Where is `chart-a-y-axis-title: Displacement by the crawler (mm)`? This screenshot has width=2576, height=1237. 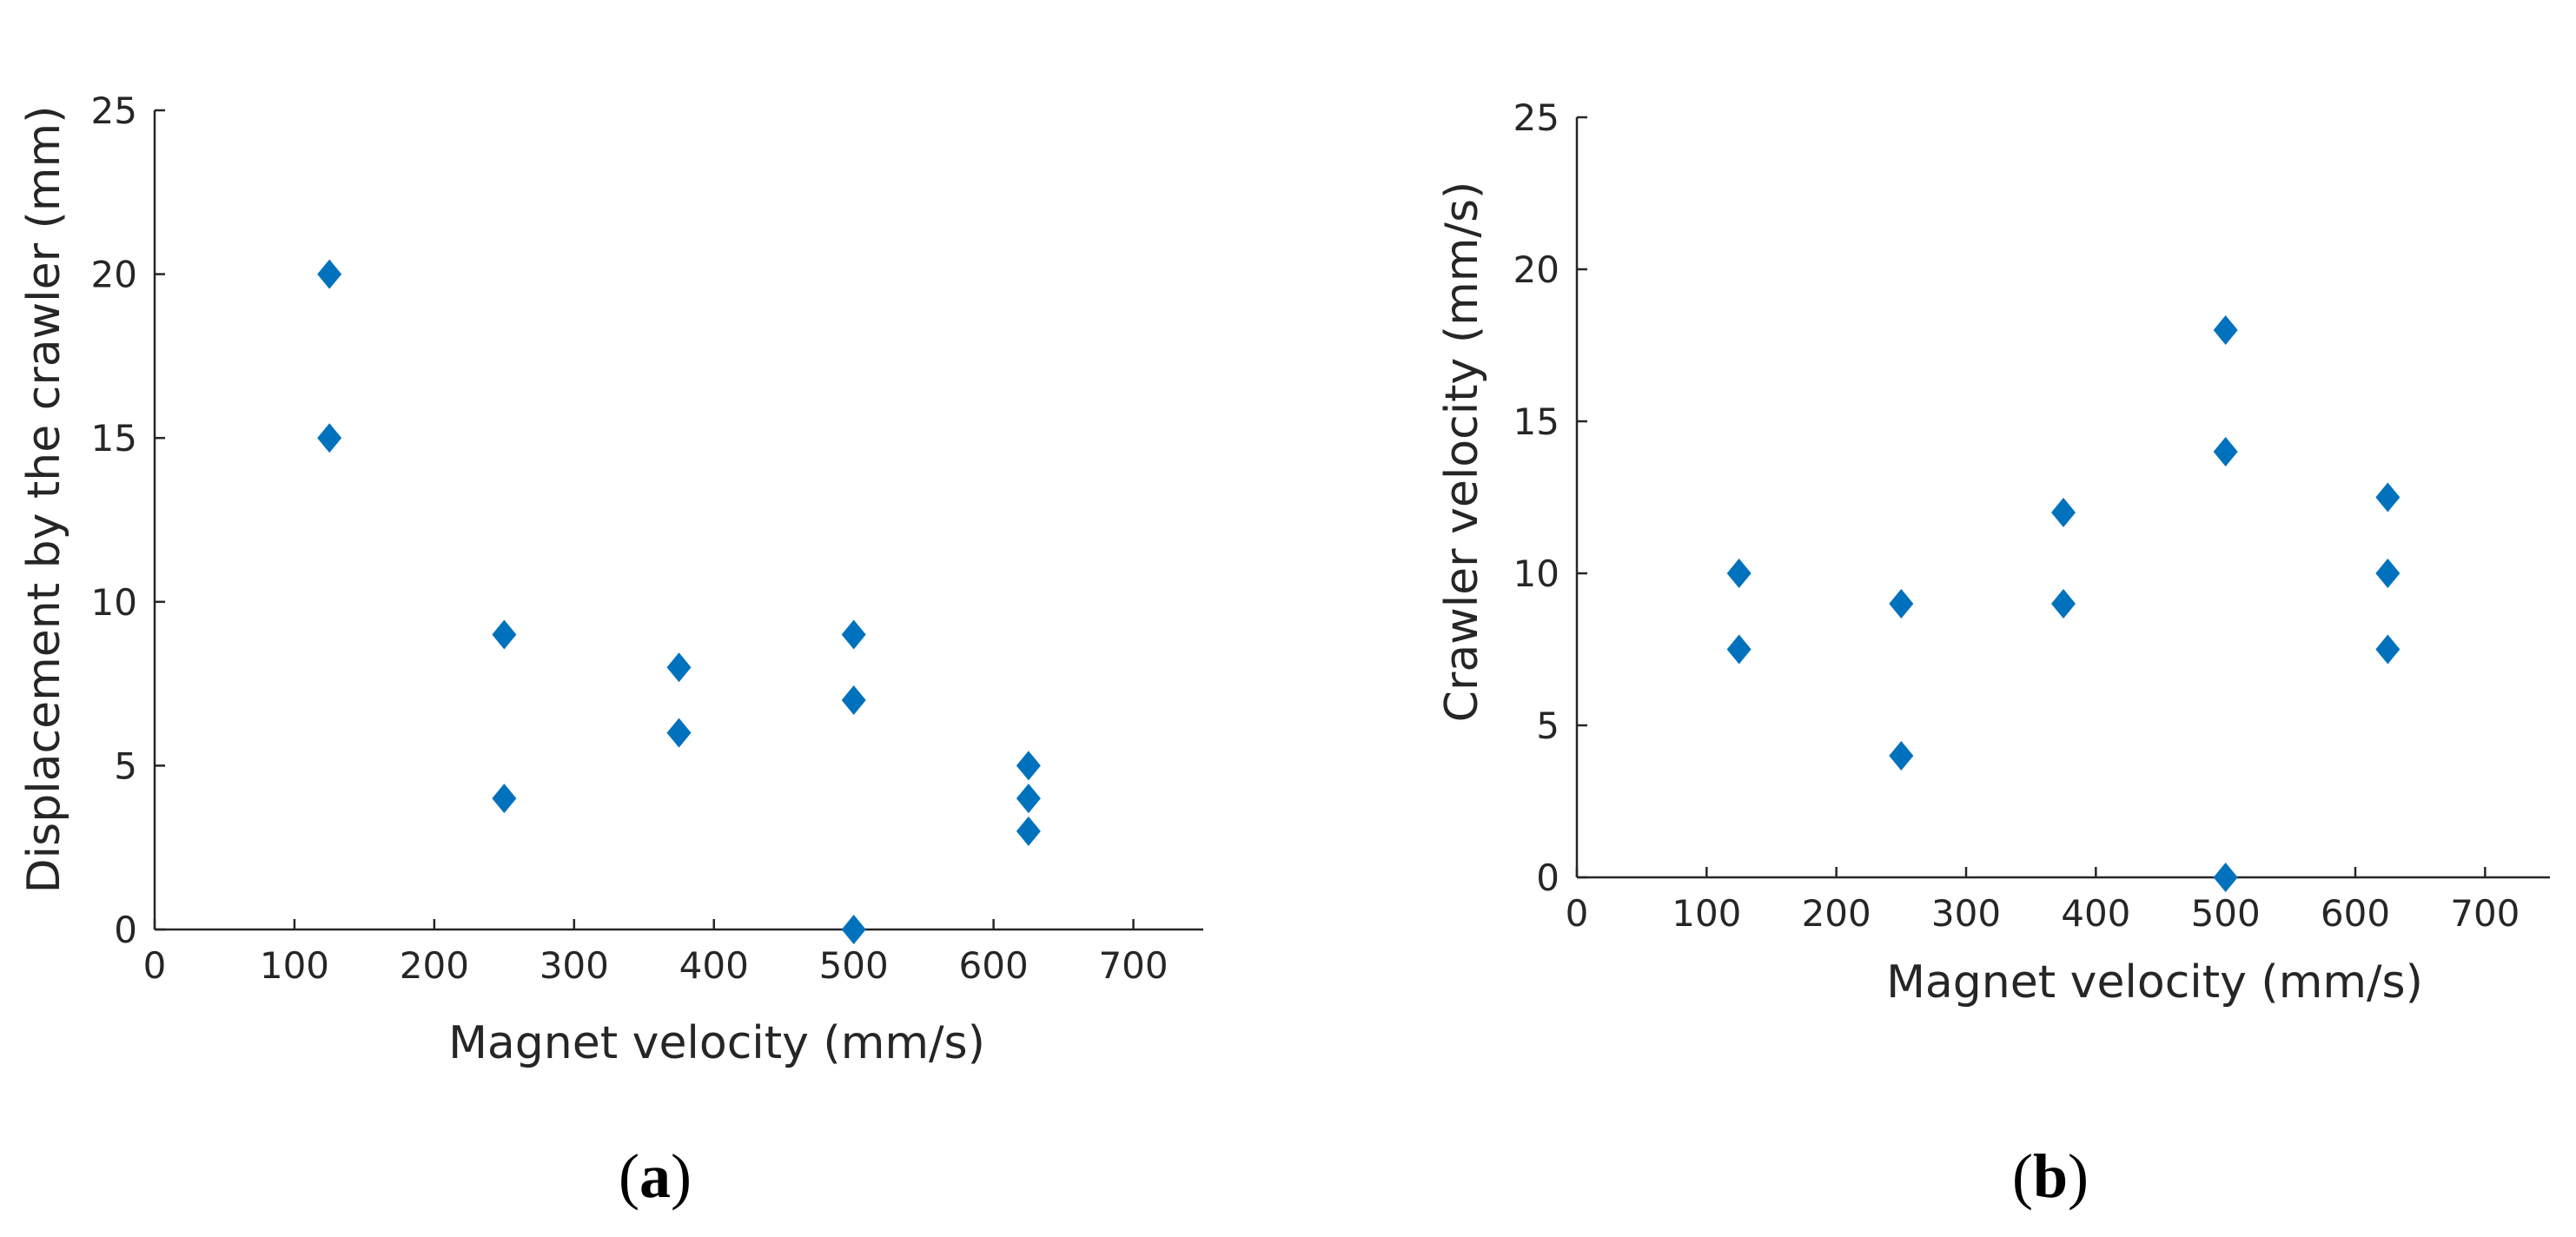 chart-a-y-axis-title: Displacement by the crawler (mm) is located at coordinates (44, 500).